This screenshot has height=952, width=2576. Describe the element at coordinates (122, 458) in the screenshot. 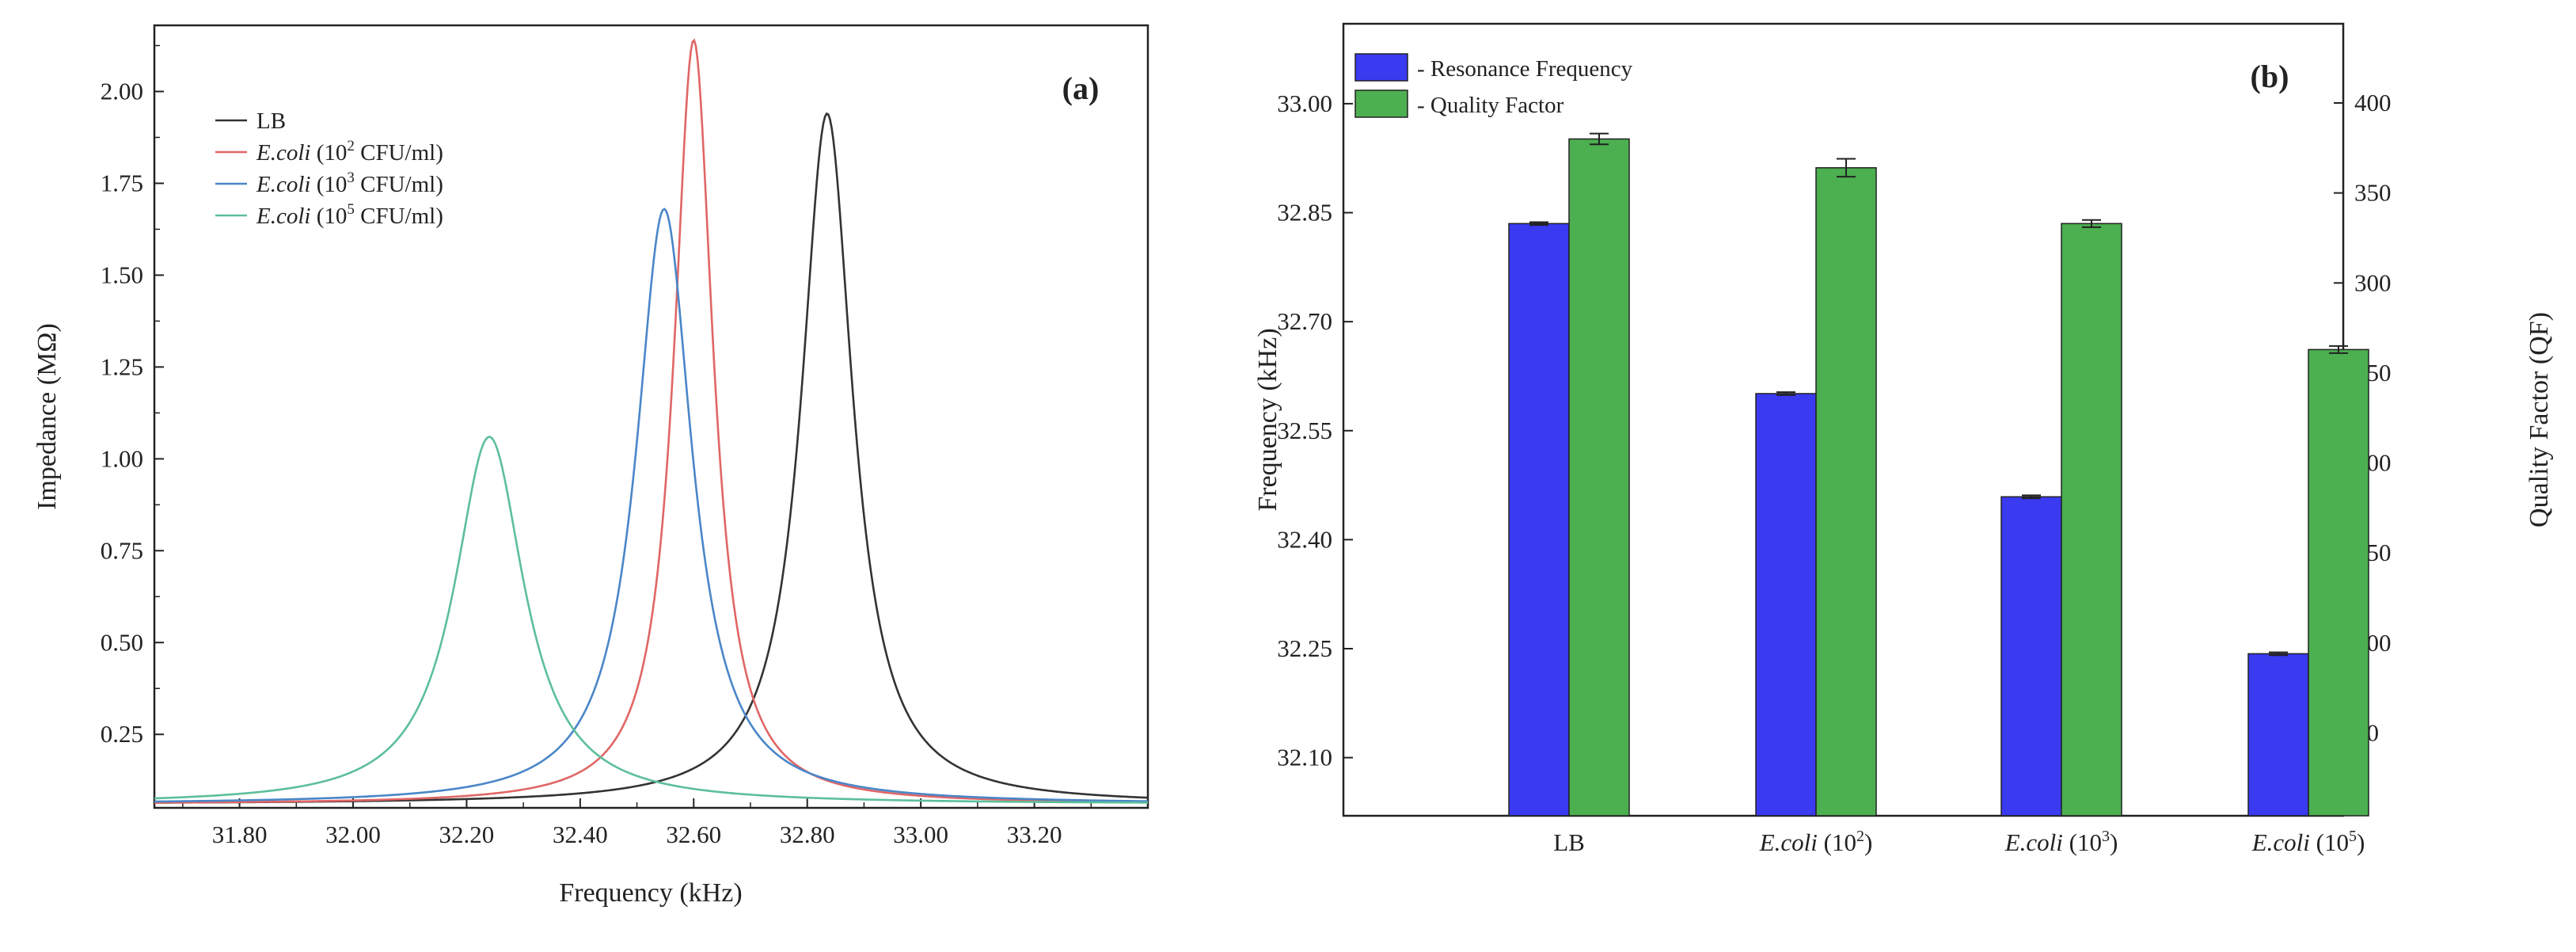

I see `y-tick-label: 1.00` at that location.